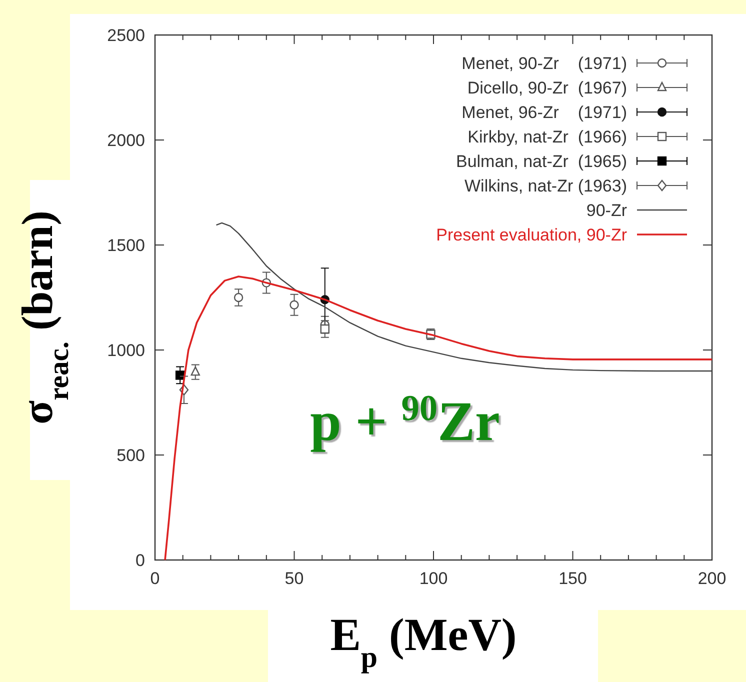 The image size is (746, 682). I want to click on legend-label: Menet, 96-Zr (1971), so click(544, 112).